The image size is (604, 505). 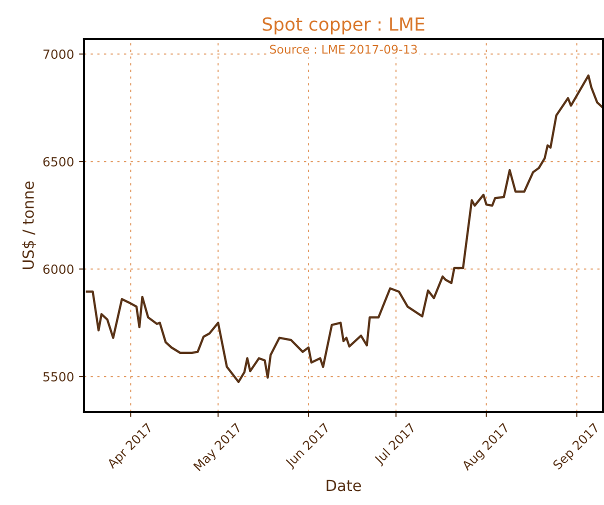 I want to click on y-tick-label: 7000, so click(x=58, y=54).